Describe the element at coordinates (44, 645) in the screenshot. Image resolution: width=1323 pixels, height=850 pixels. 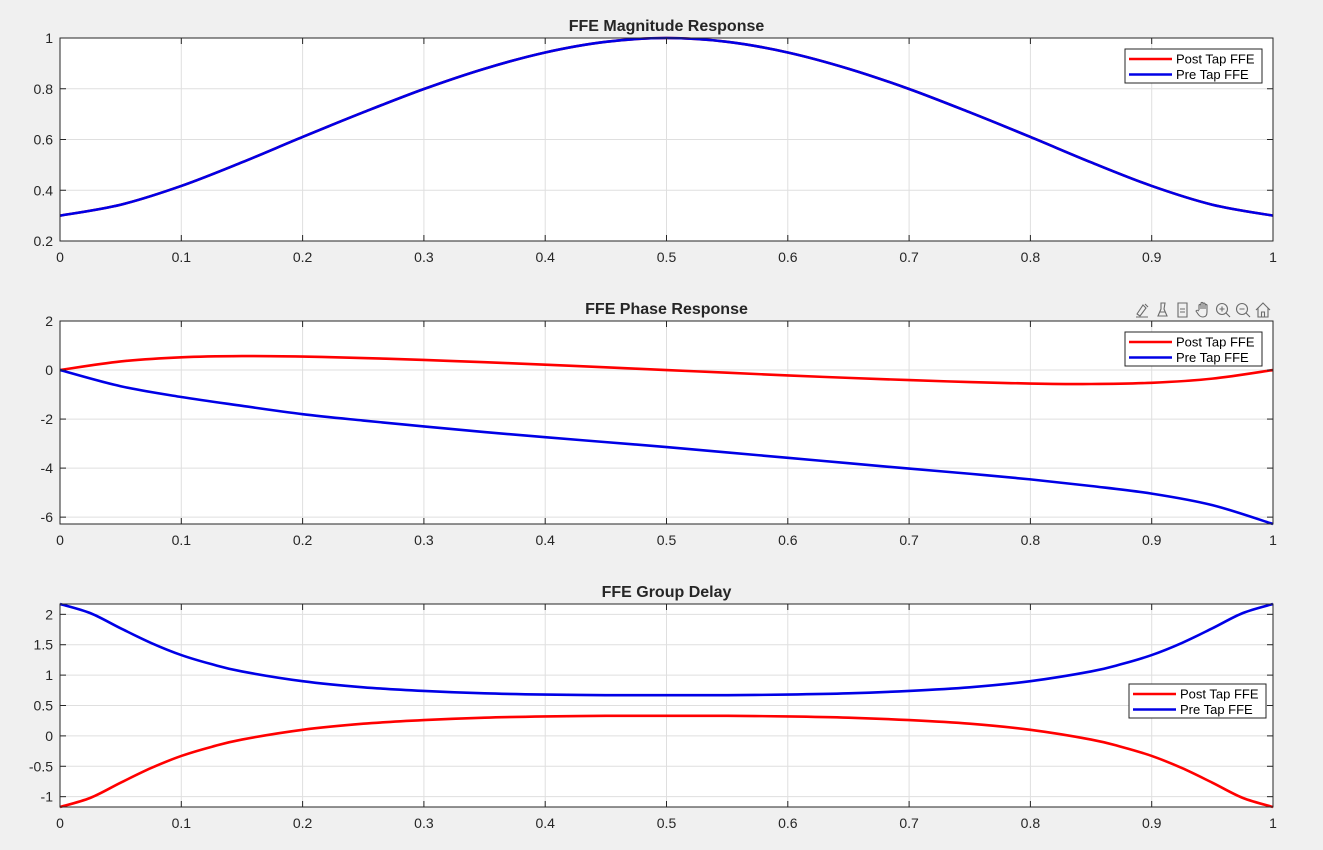
I see `y-tick-label: 1.5` at that location.